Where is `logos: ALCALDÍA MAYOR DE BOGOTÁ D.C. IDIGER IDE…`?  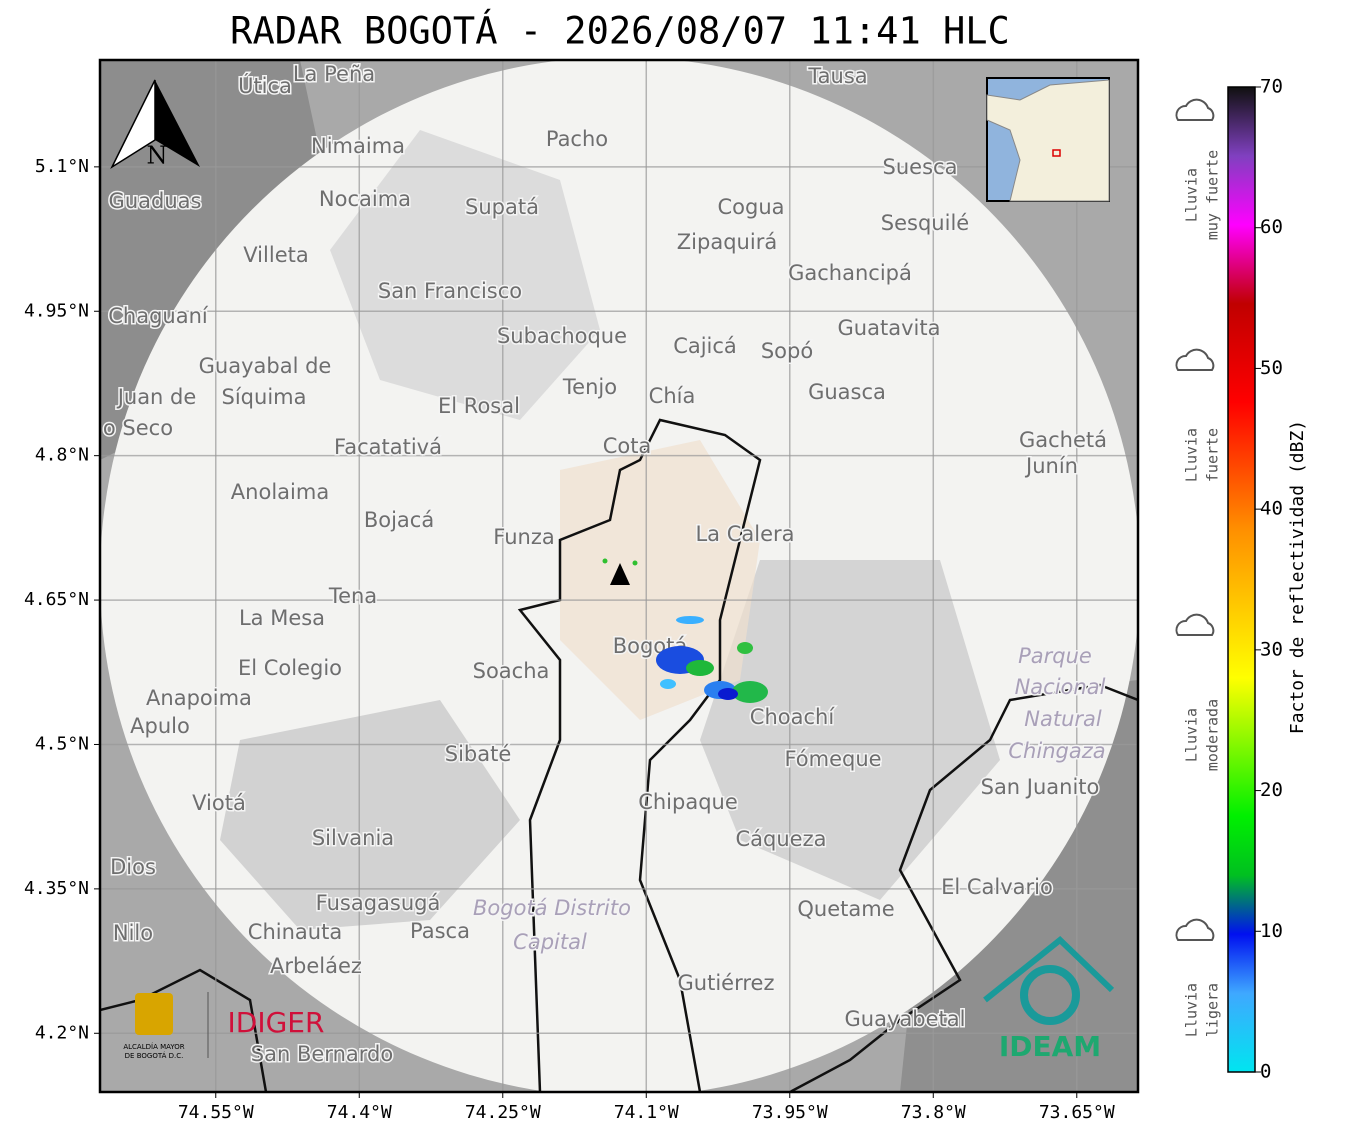
logos: ALCALDÍA MAYOR DE BOGOTÁ D.C. IDIGER IDE… is located at coordinates (619, 999).